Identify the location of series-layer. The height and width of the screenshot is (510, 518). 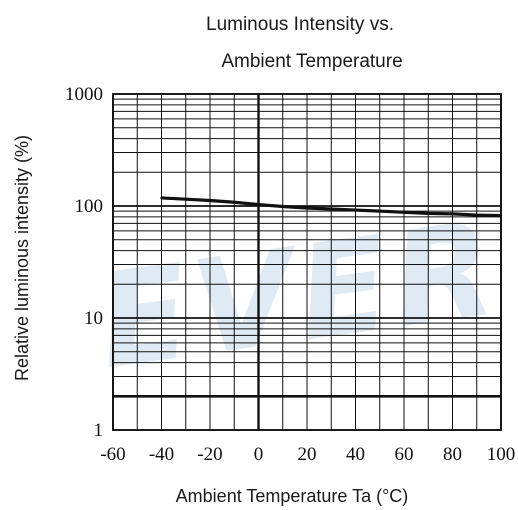
(331, 207).